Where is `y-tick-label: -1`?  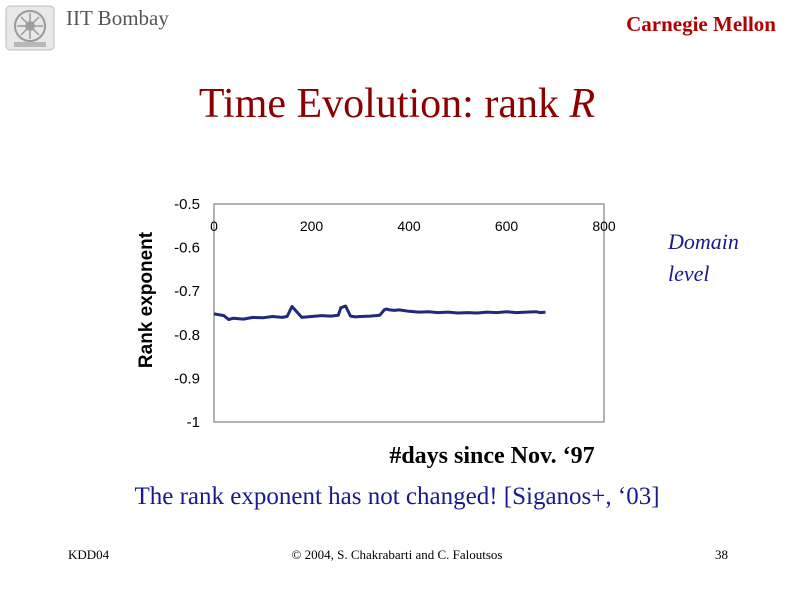 y-tick-label: -1 is located at coordinates (193, 422).